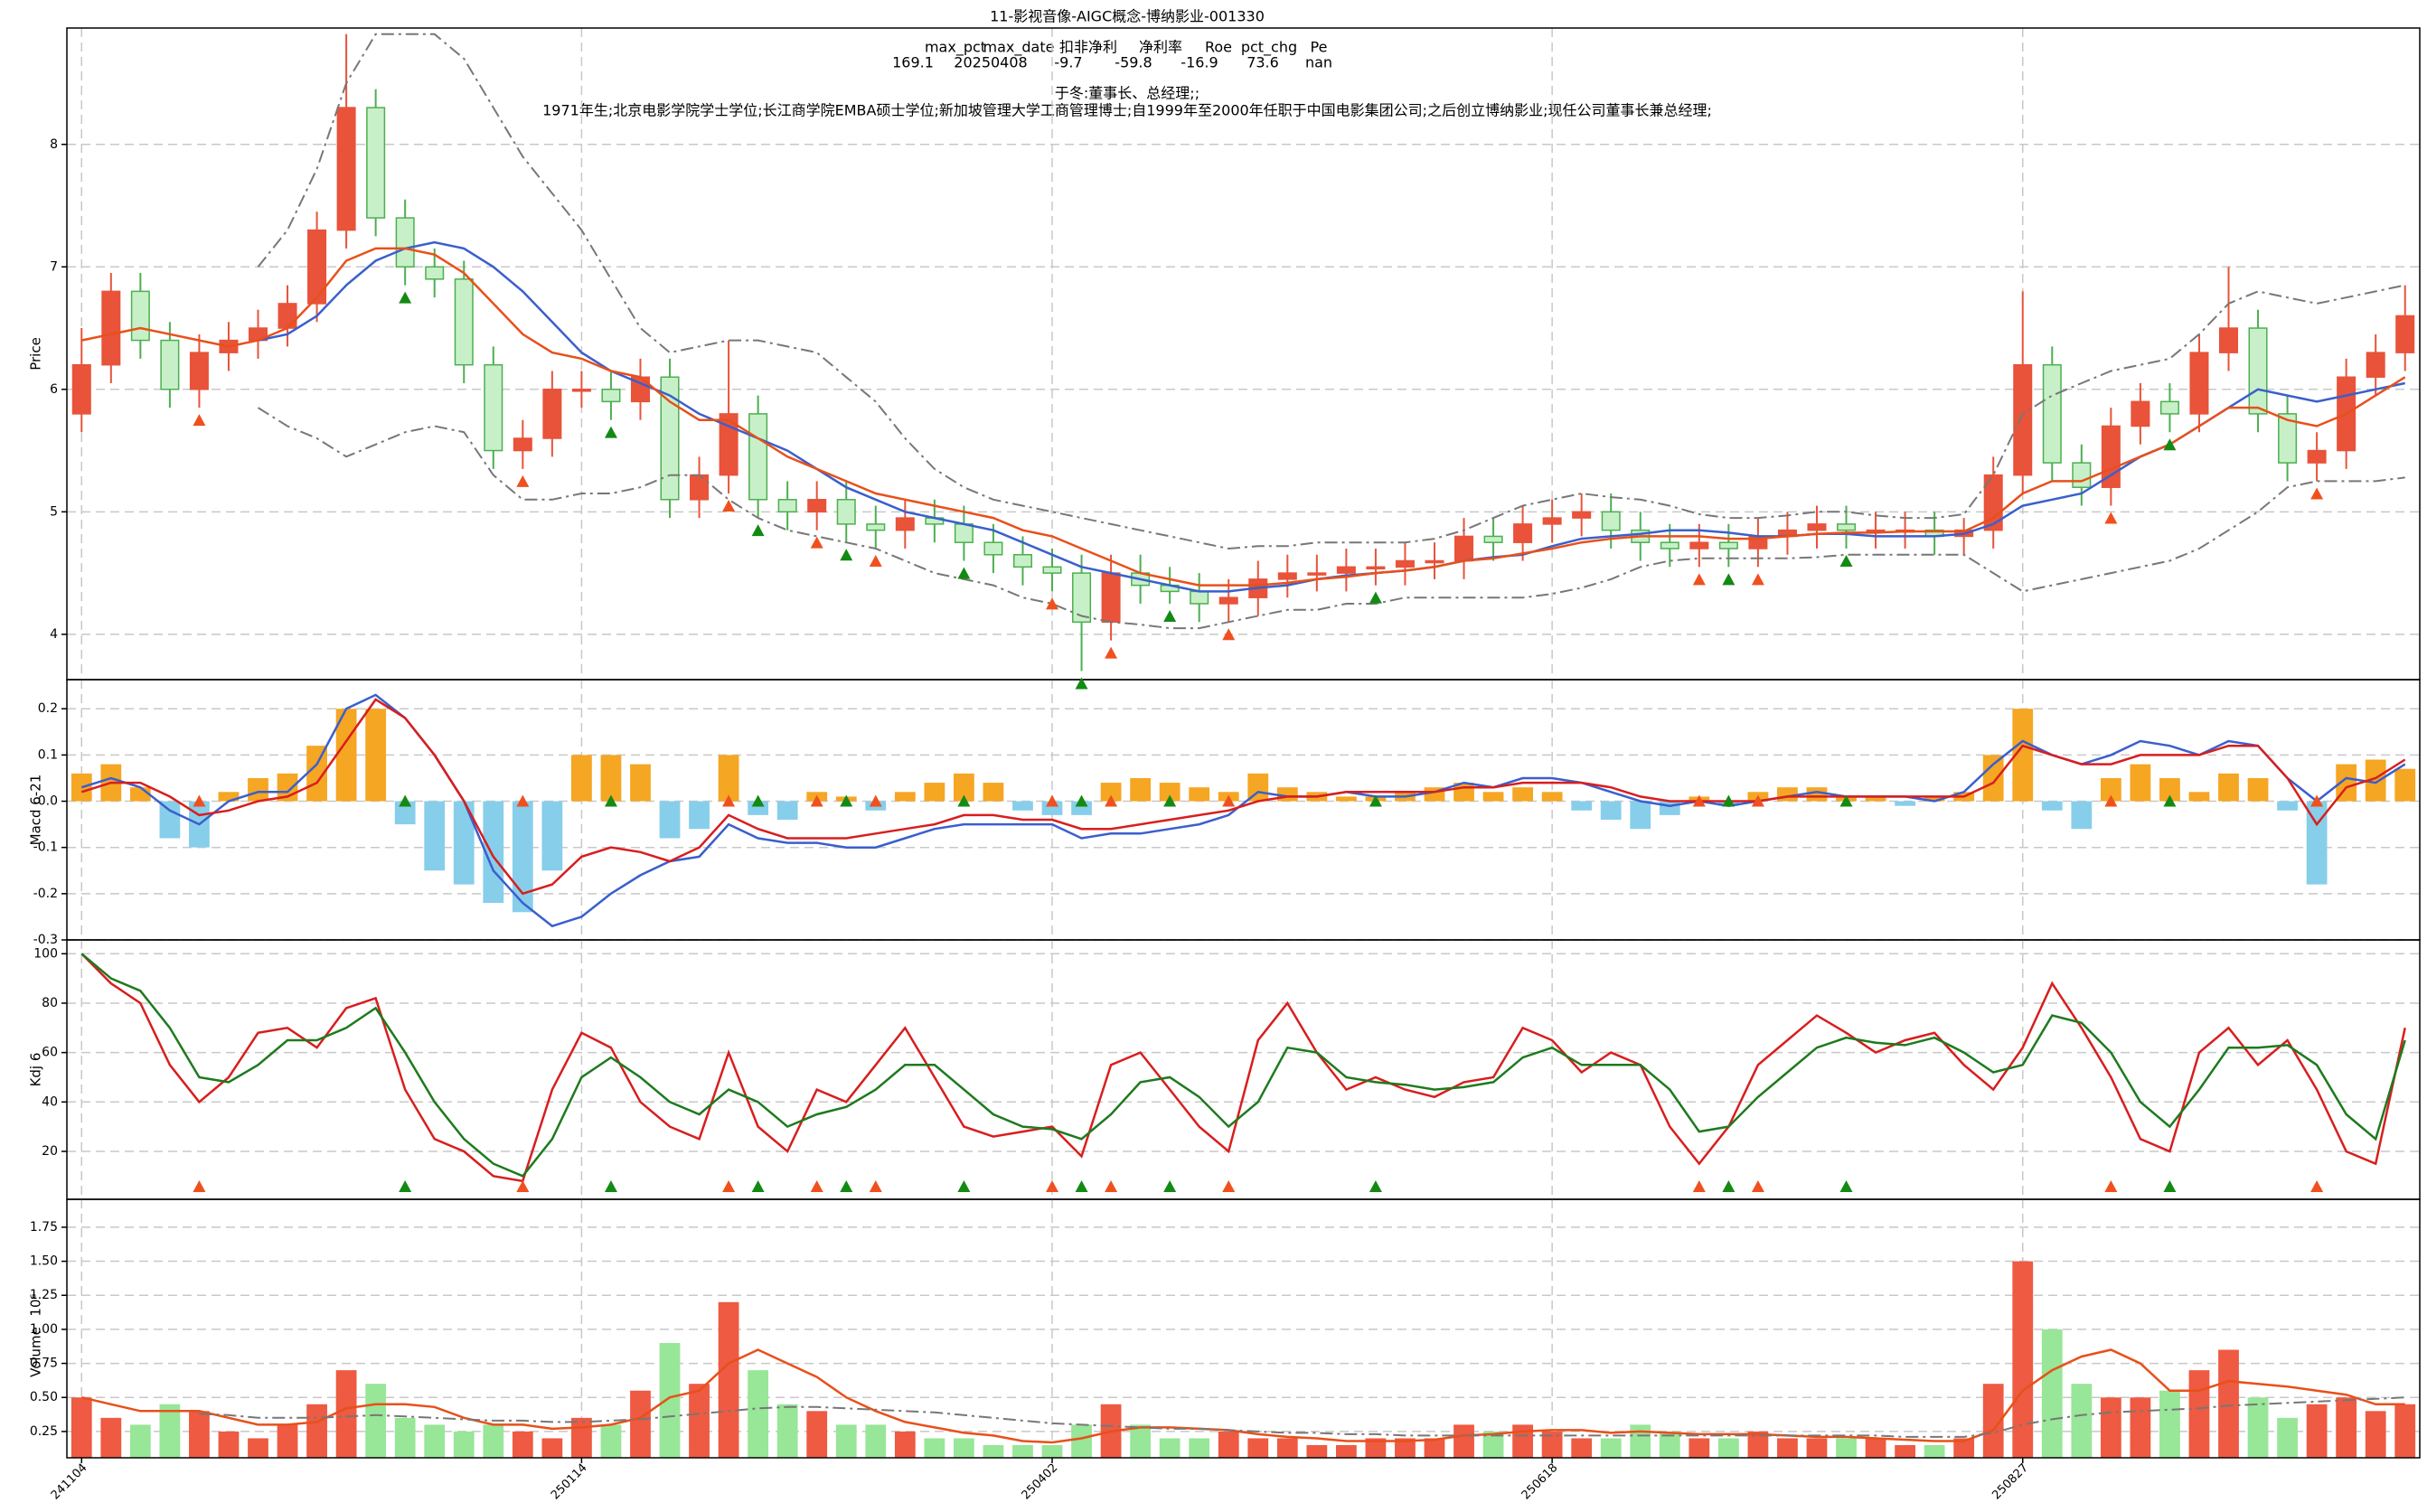 The width and height of the screenshot is (2427, 1512). I want to click on y-axis-label: Volume, so click(36, 1352).